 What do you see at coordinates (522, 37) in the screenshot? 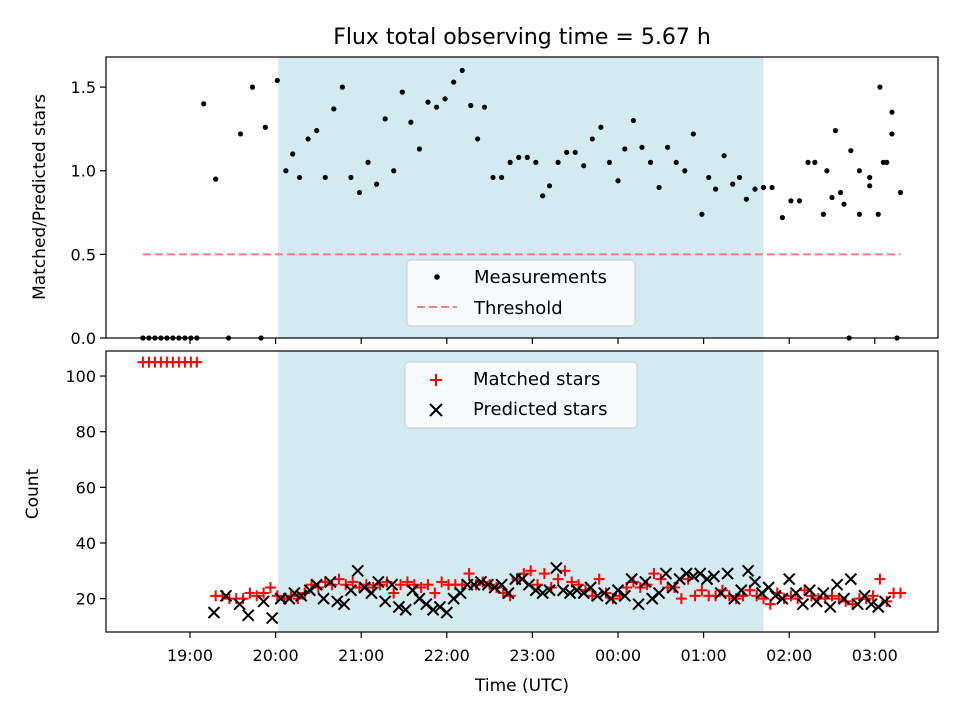
I see `chart-title: Flux total observing time = 5.67 h` at bounding box center [522, 37].